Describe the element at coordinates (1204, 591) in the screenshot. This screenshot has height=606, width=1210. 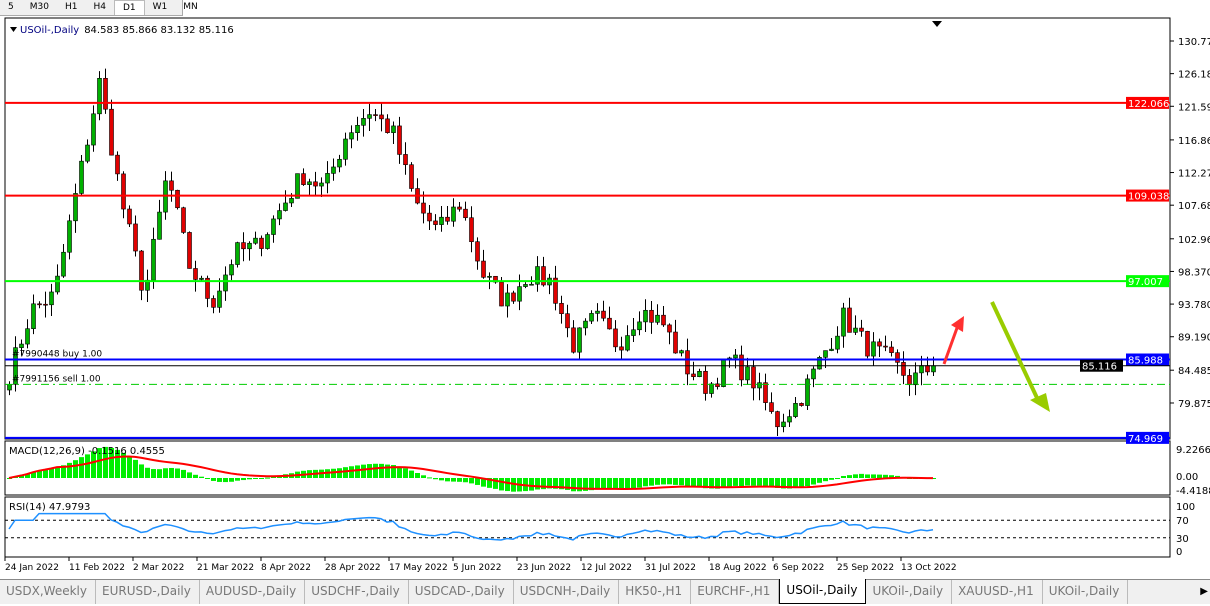
I see `tab-scroll-right-icon: ▶` at that location.